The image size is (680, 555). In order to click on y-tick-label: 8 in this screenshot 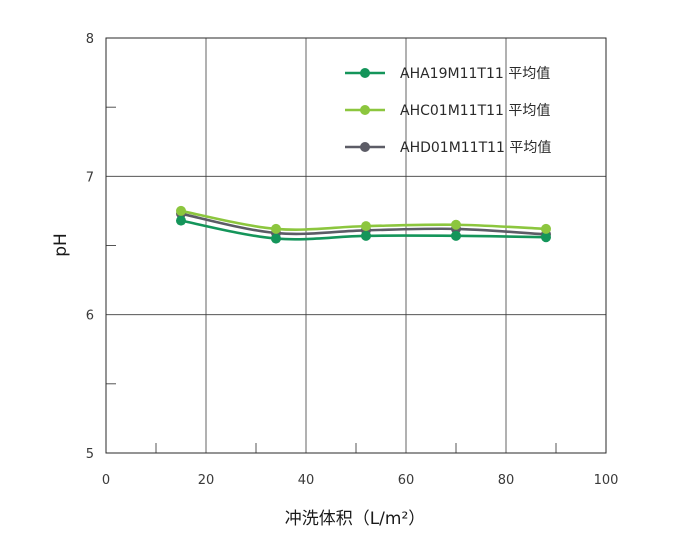, I will do `click(90, 39)`.